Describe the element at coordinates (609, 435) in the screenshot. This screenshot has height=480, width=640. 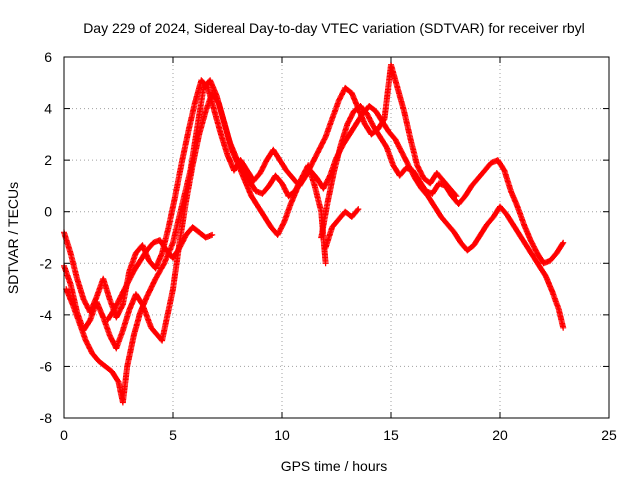
I see `x-tick-label: 25` at that location.